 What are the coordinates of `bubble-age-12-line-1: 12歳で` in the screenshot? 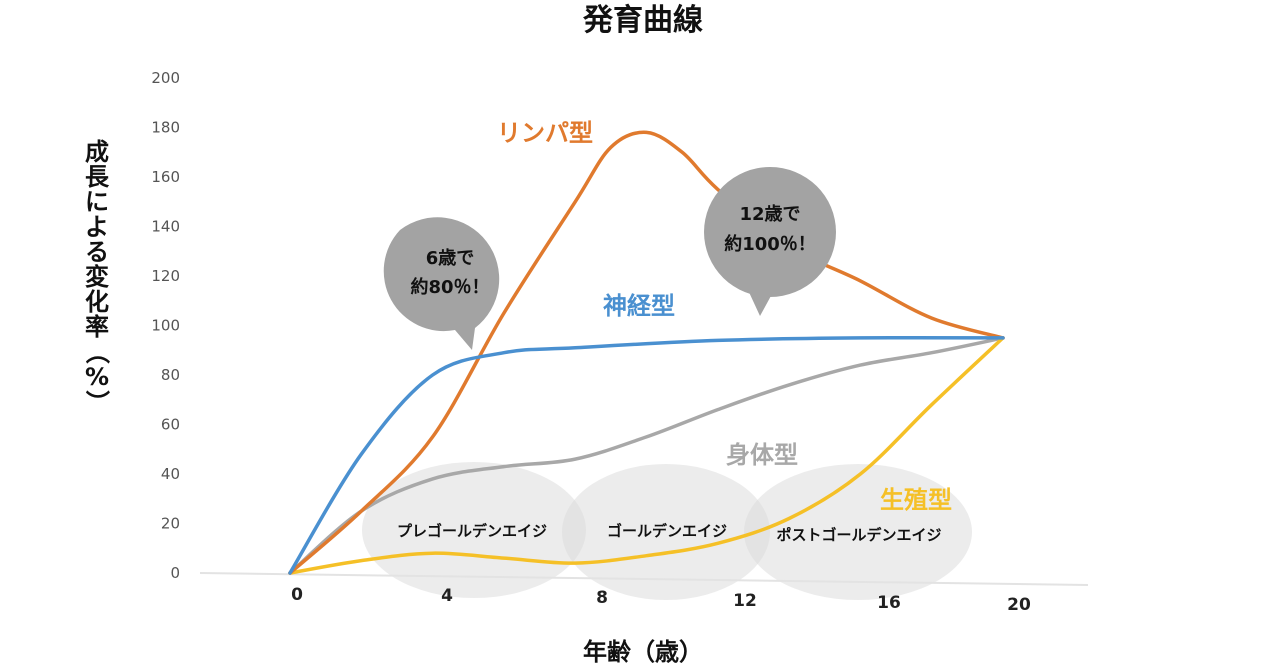 It's located at (769, 214).